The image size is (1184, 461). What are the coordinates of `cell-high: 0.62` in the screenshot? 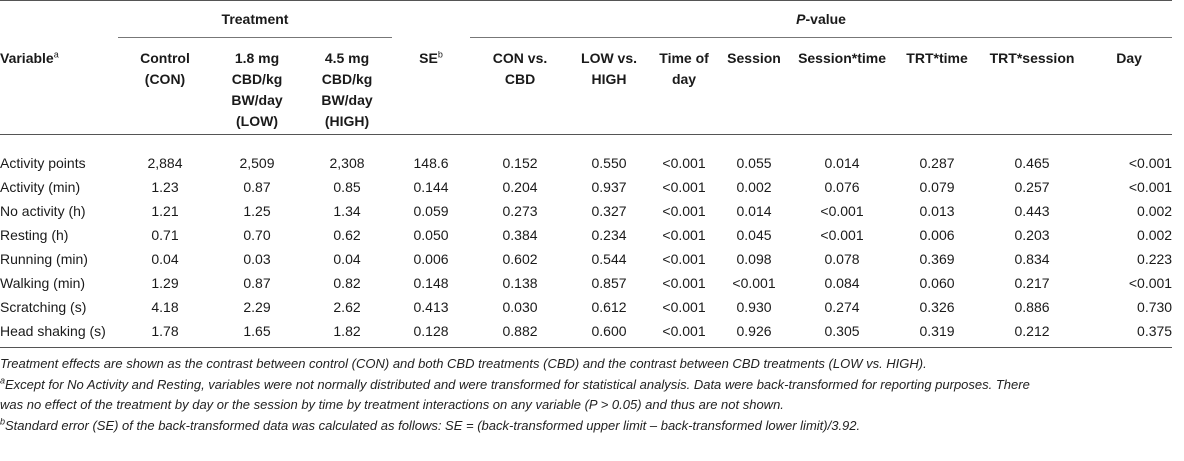 It's located at (347, 235).